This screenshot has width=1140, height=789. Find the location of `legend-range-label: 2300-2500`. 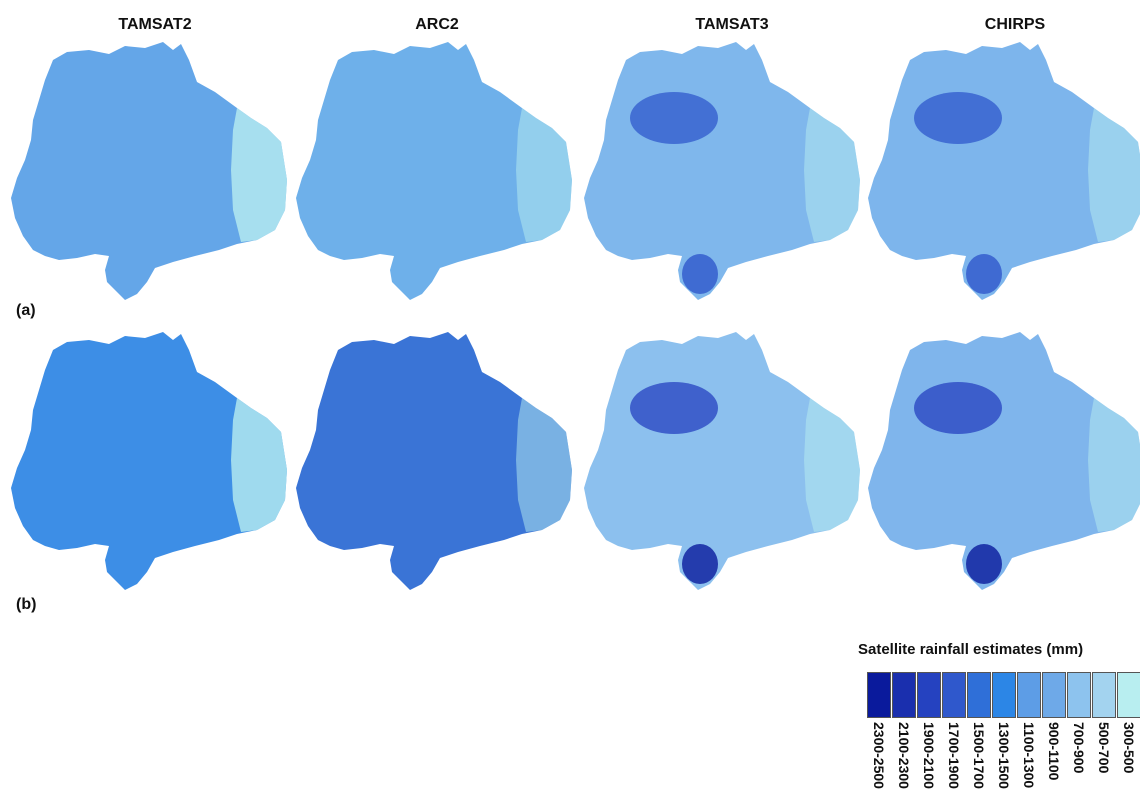

legend-range-label: 2300-2500 is located at coordinates (879, 755).